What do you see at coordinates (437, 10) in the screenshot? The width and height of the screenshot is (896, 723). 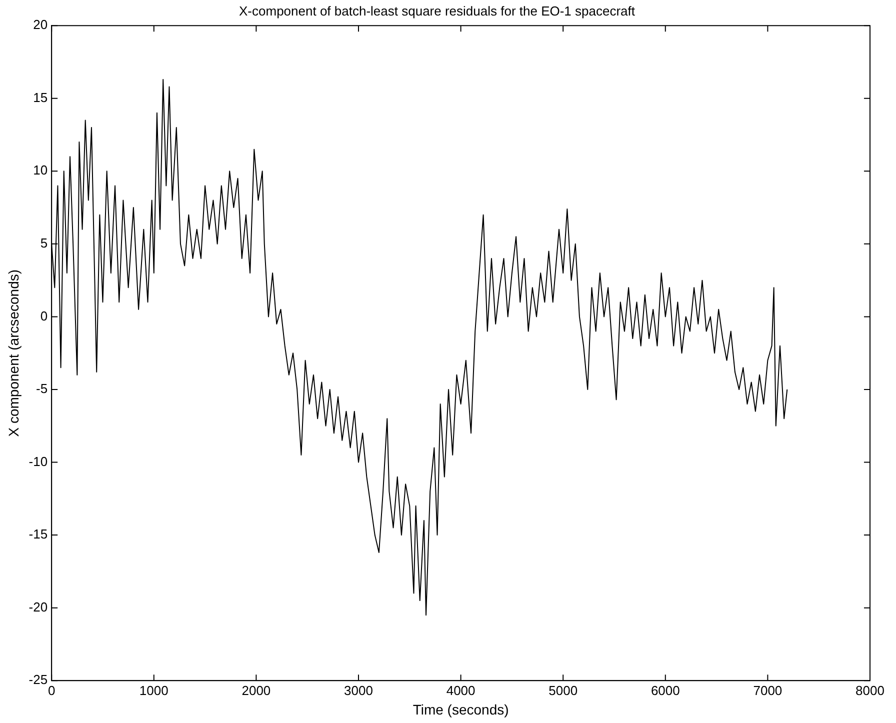 I see `chart-title: X-component of batch-least square residuals for the EO-1 spacecraft` at bounding box center [437, 10].